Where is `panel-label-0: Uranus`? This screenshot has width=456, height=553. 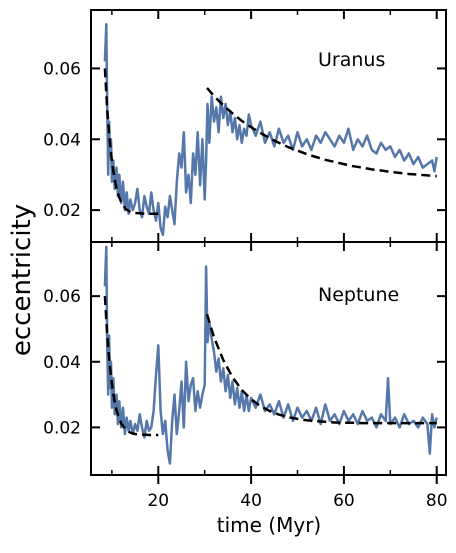
panel-label-0: Uranus is located at coordinates (351, 60).